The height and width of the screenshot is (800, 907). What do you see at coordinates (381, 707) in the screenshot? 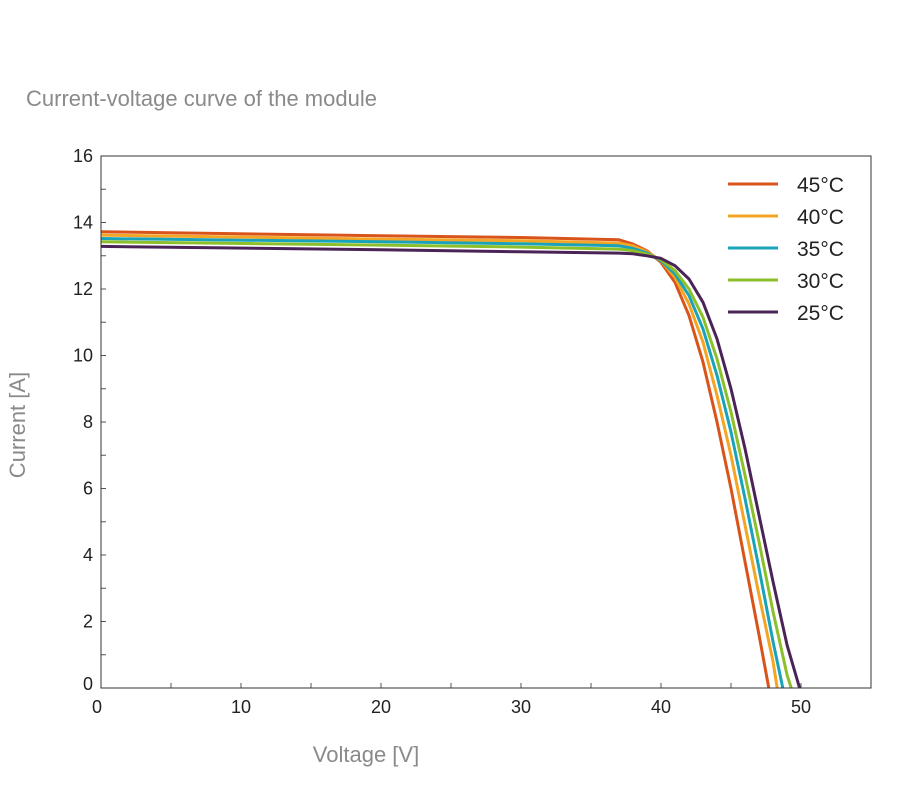
I see `x-tick-label: 20` at bounding box center [381, 707].